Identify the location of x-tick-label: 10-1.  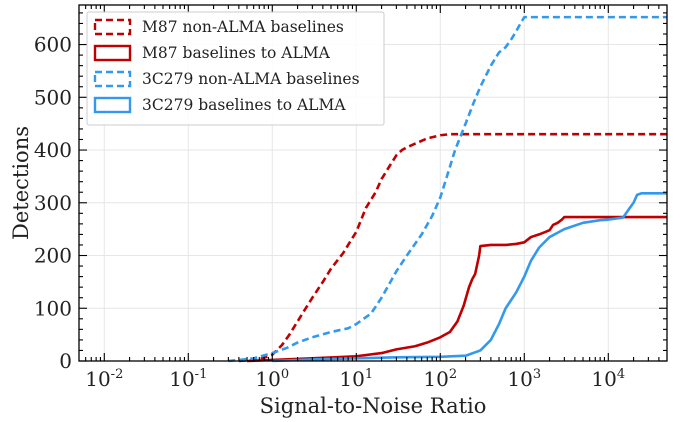
(188, 379).